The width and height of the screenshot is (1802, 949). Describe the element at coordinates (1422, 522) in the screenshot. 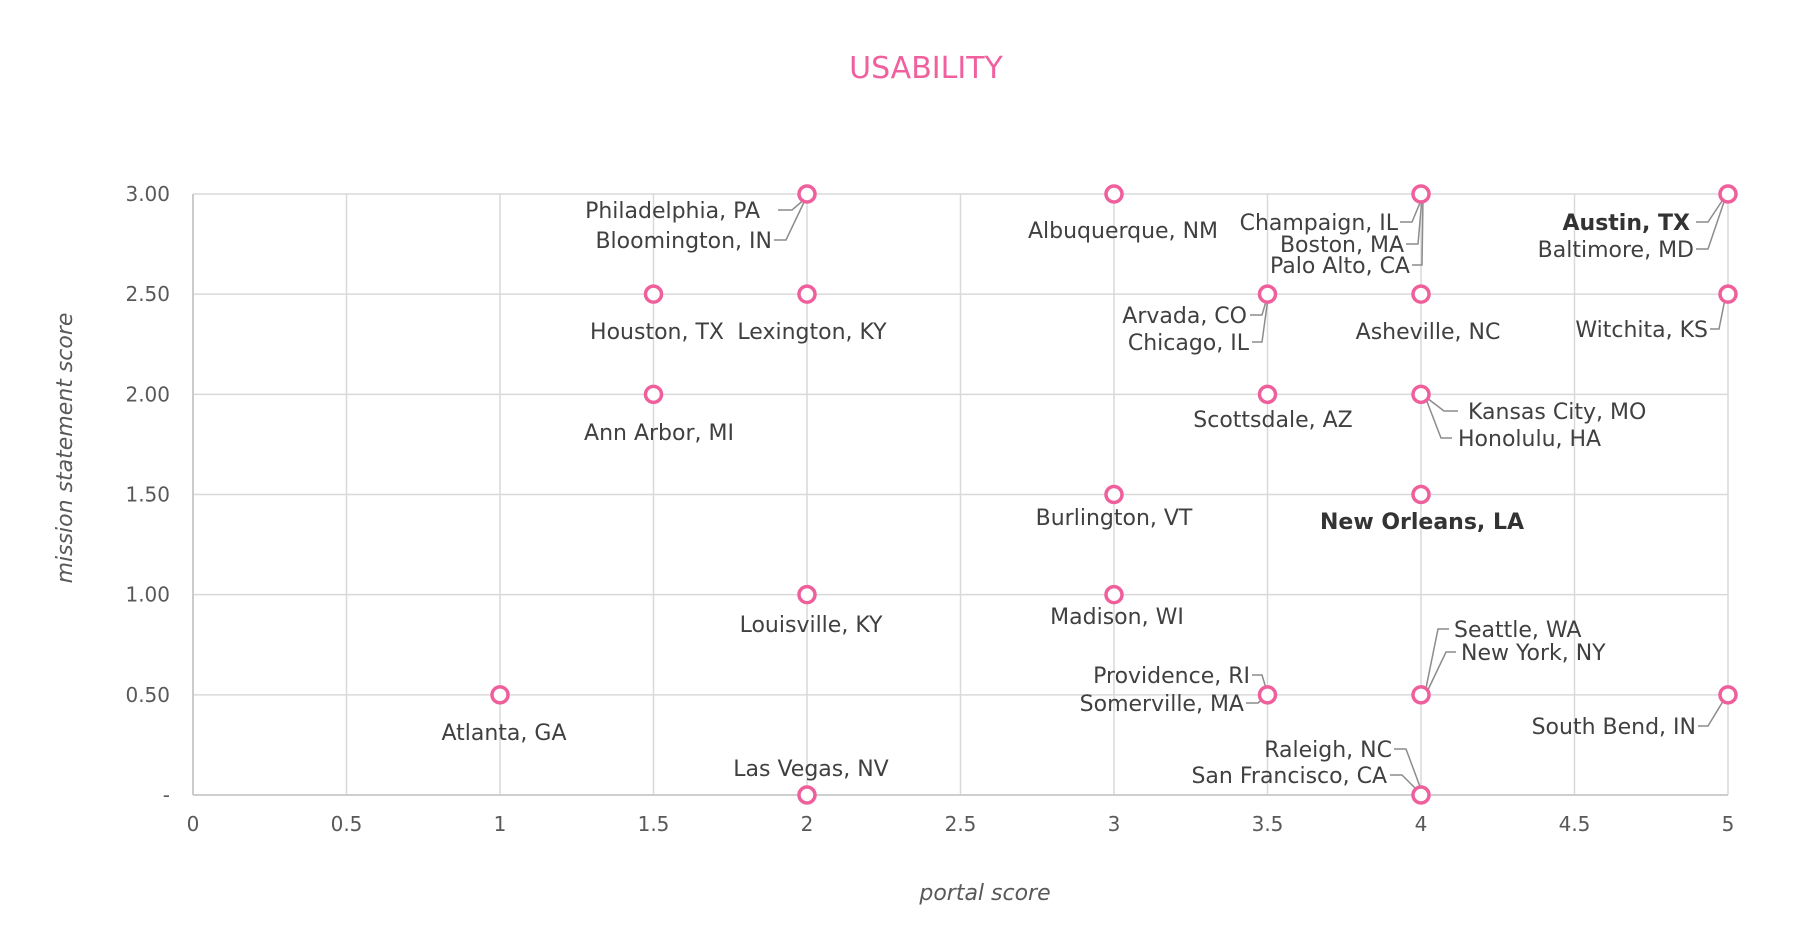

I see `data-label: New Orleans, LA` at that location.